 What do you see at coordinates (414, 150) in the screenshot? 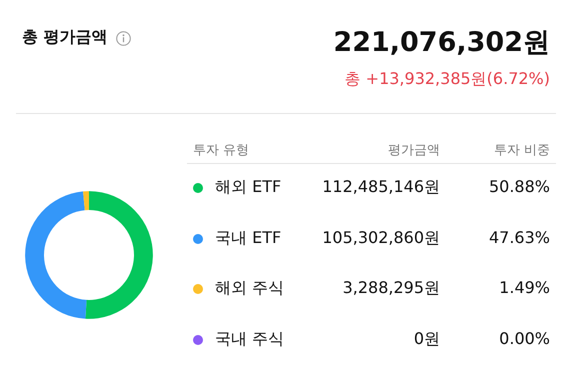
I see `text: 평가금액` at bounding box center [414, 150].